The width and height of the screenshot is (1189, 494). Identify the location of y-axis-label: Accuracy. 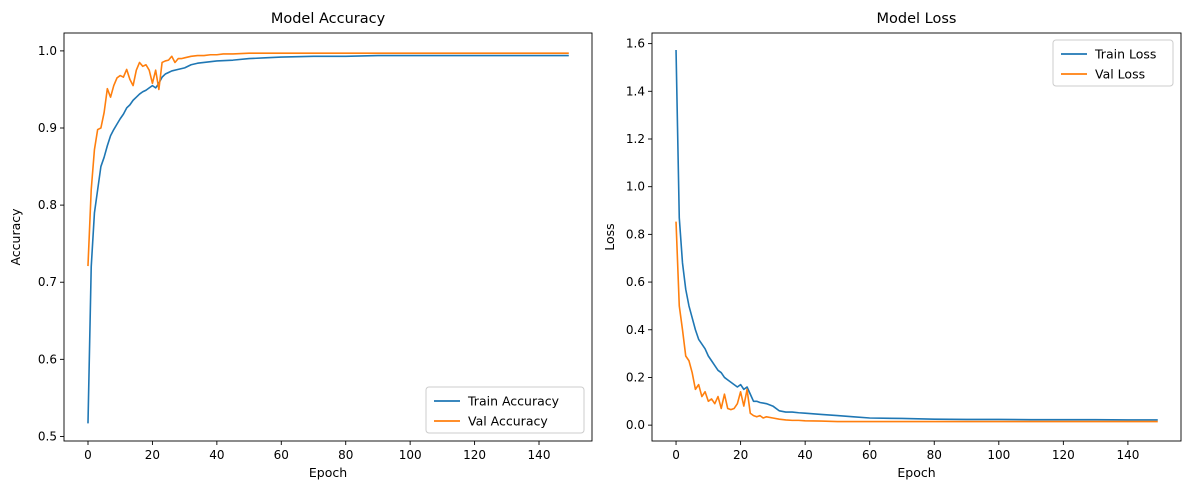
(15, 237).